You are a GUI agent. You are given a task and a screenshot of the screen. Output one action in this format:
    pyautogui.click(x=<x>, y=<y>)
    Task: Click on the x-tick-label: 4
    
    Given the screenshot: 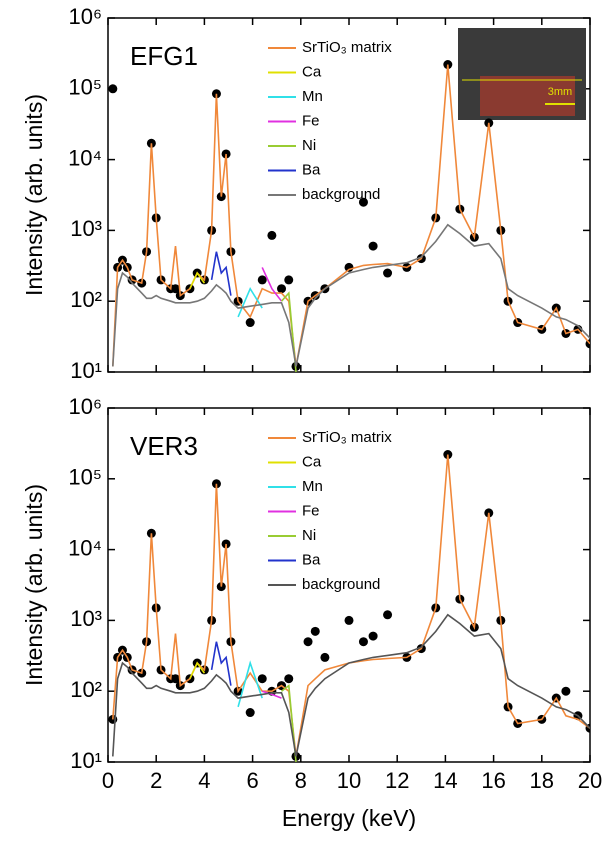 What is the action you would take?
    pyautogui.click(x=204, y=780)
    